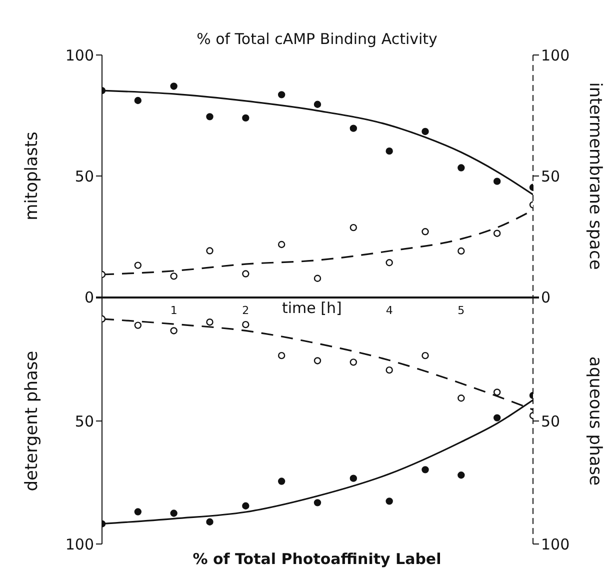 This screenshot has width=607, height=574. What do you see at coordinates (246, 310) in the screenshot?
I see `x-tick-label: 2` at bounding box center [246, 310].